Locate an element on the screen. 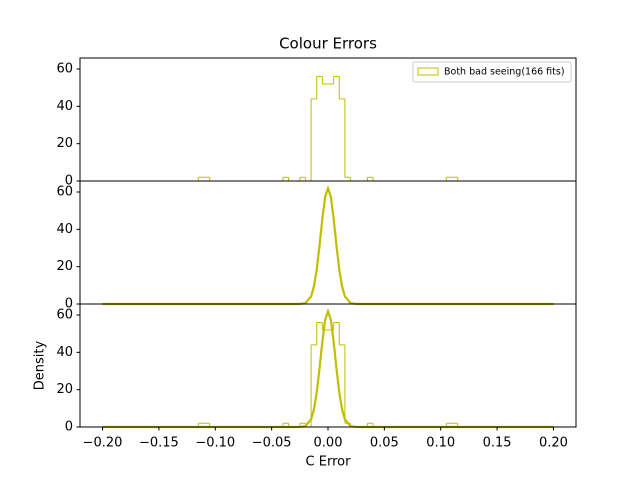 The image size is (640, 480). chart-title: Colour Errors is located at coordinates (328, 44).